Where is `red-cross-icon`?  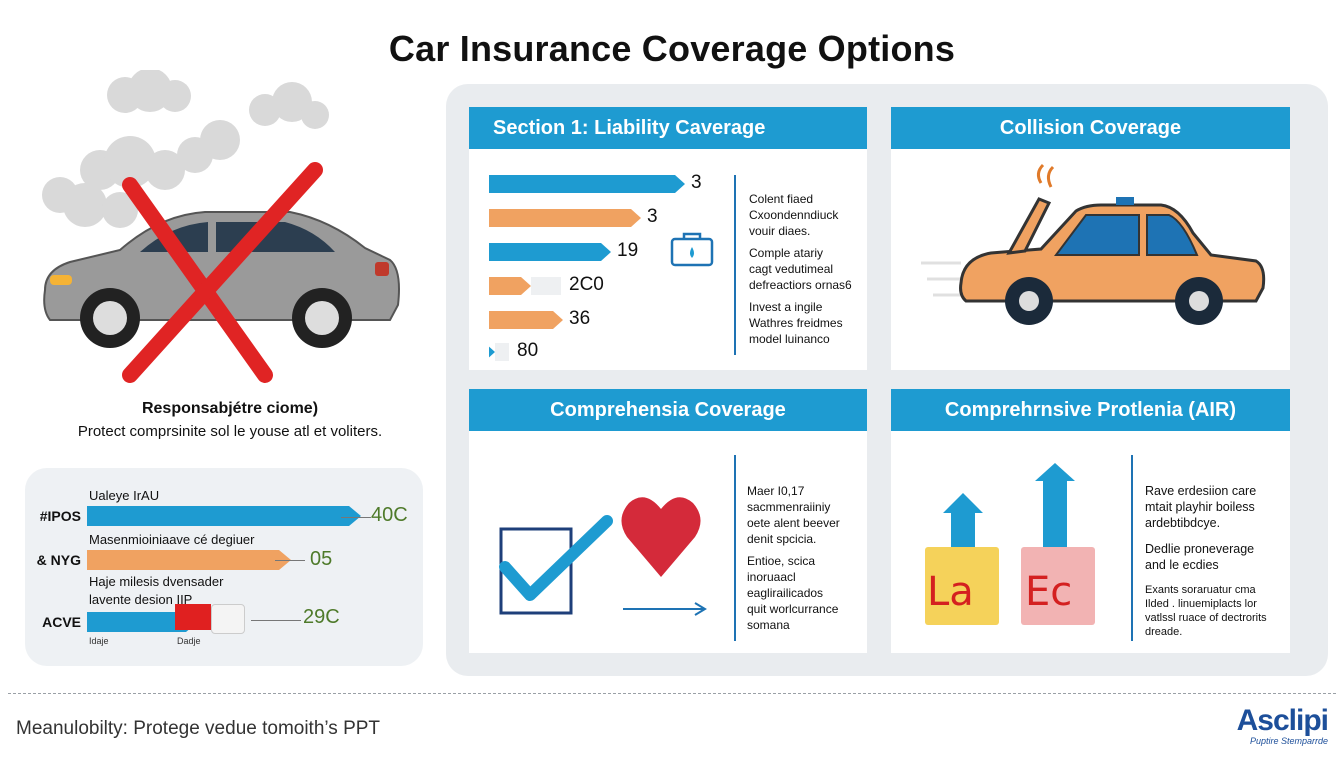 red-cross-icon is located at coordinates (222, 272).